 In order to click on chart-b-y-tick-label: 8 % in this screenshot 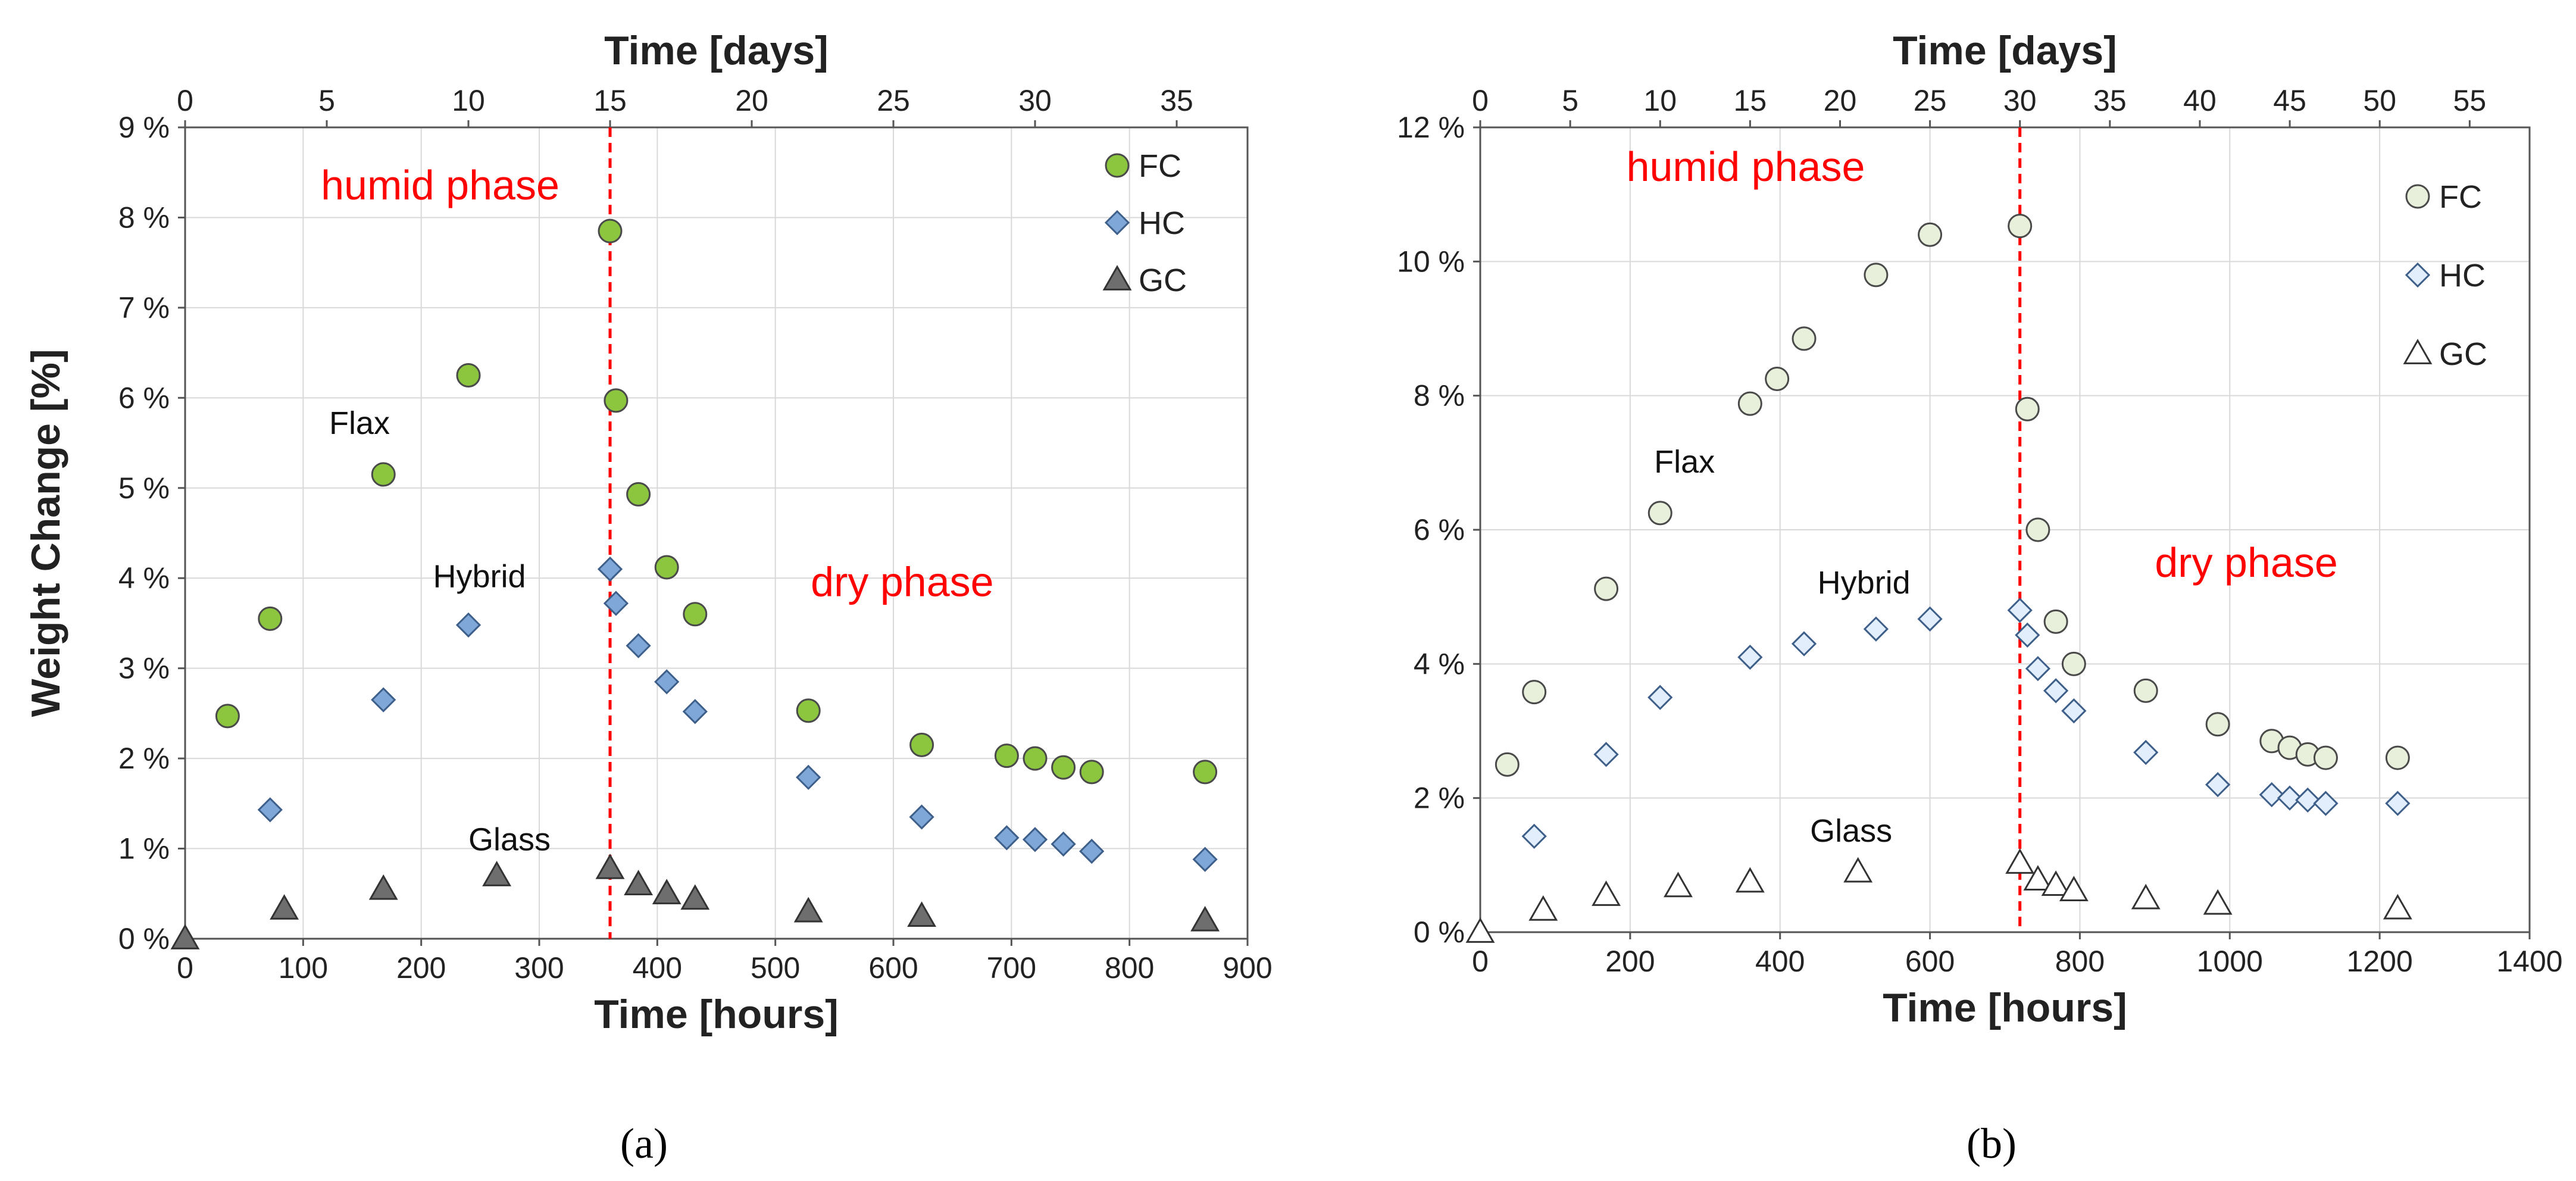, I will do `click(1439, 396)`.